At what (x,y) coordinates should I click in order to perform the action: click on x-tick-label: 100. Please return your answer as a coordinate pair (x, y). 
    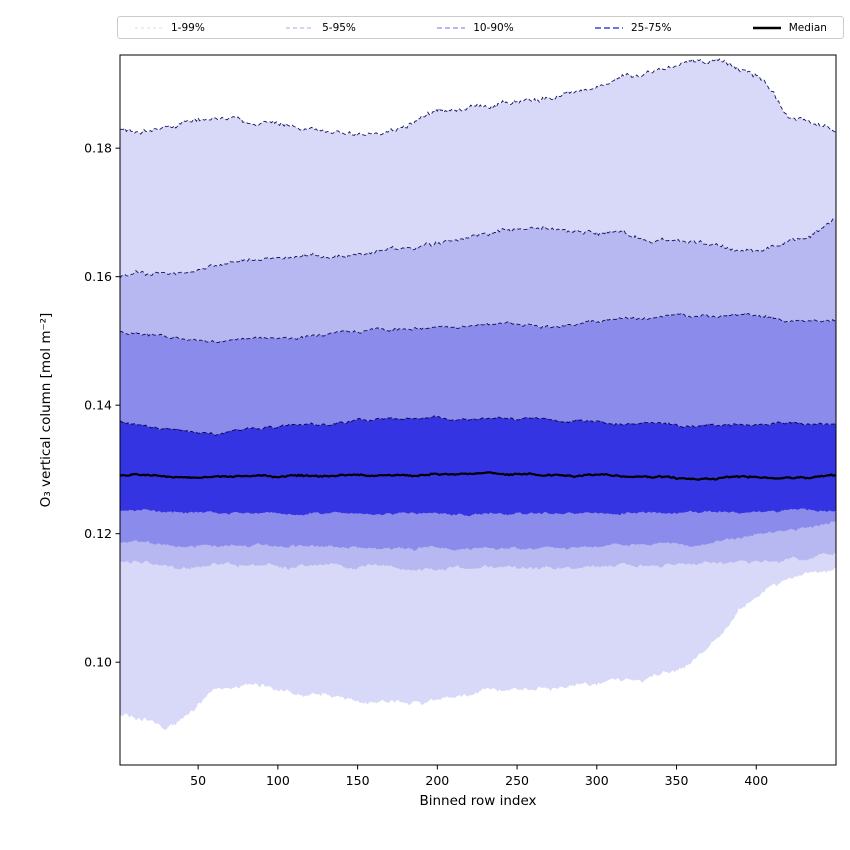
    Looking at the image, I should click on (278, 780).